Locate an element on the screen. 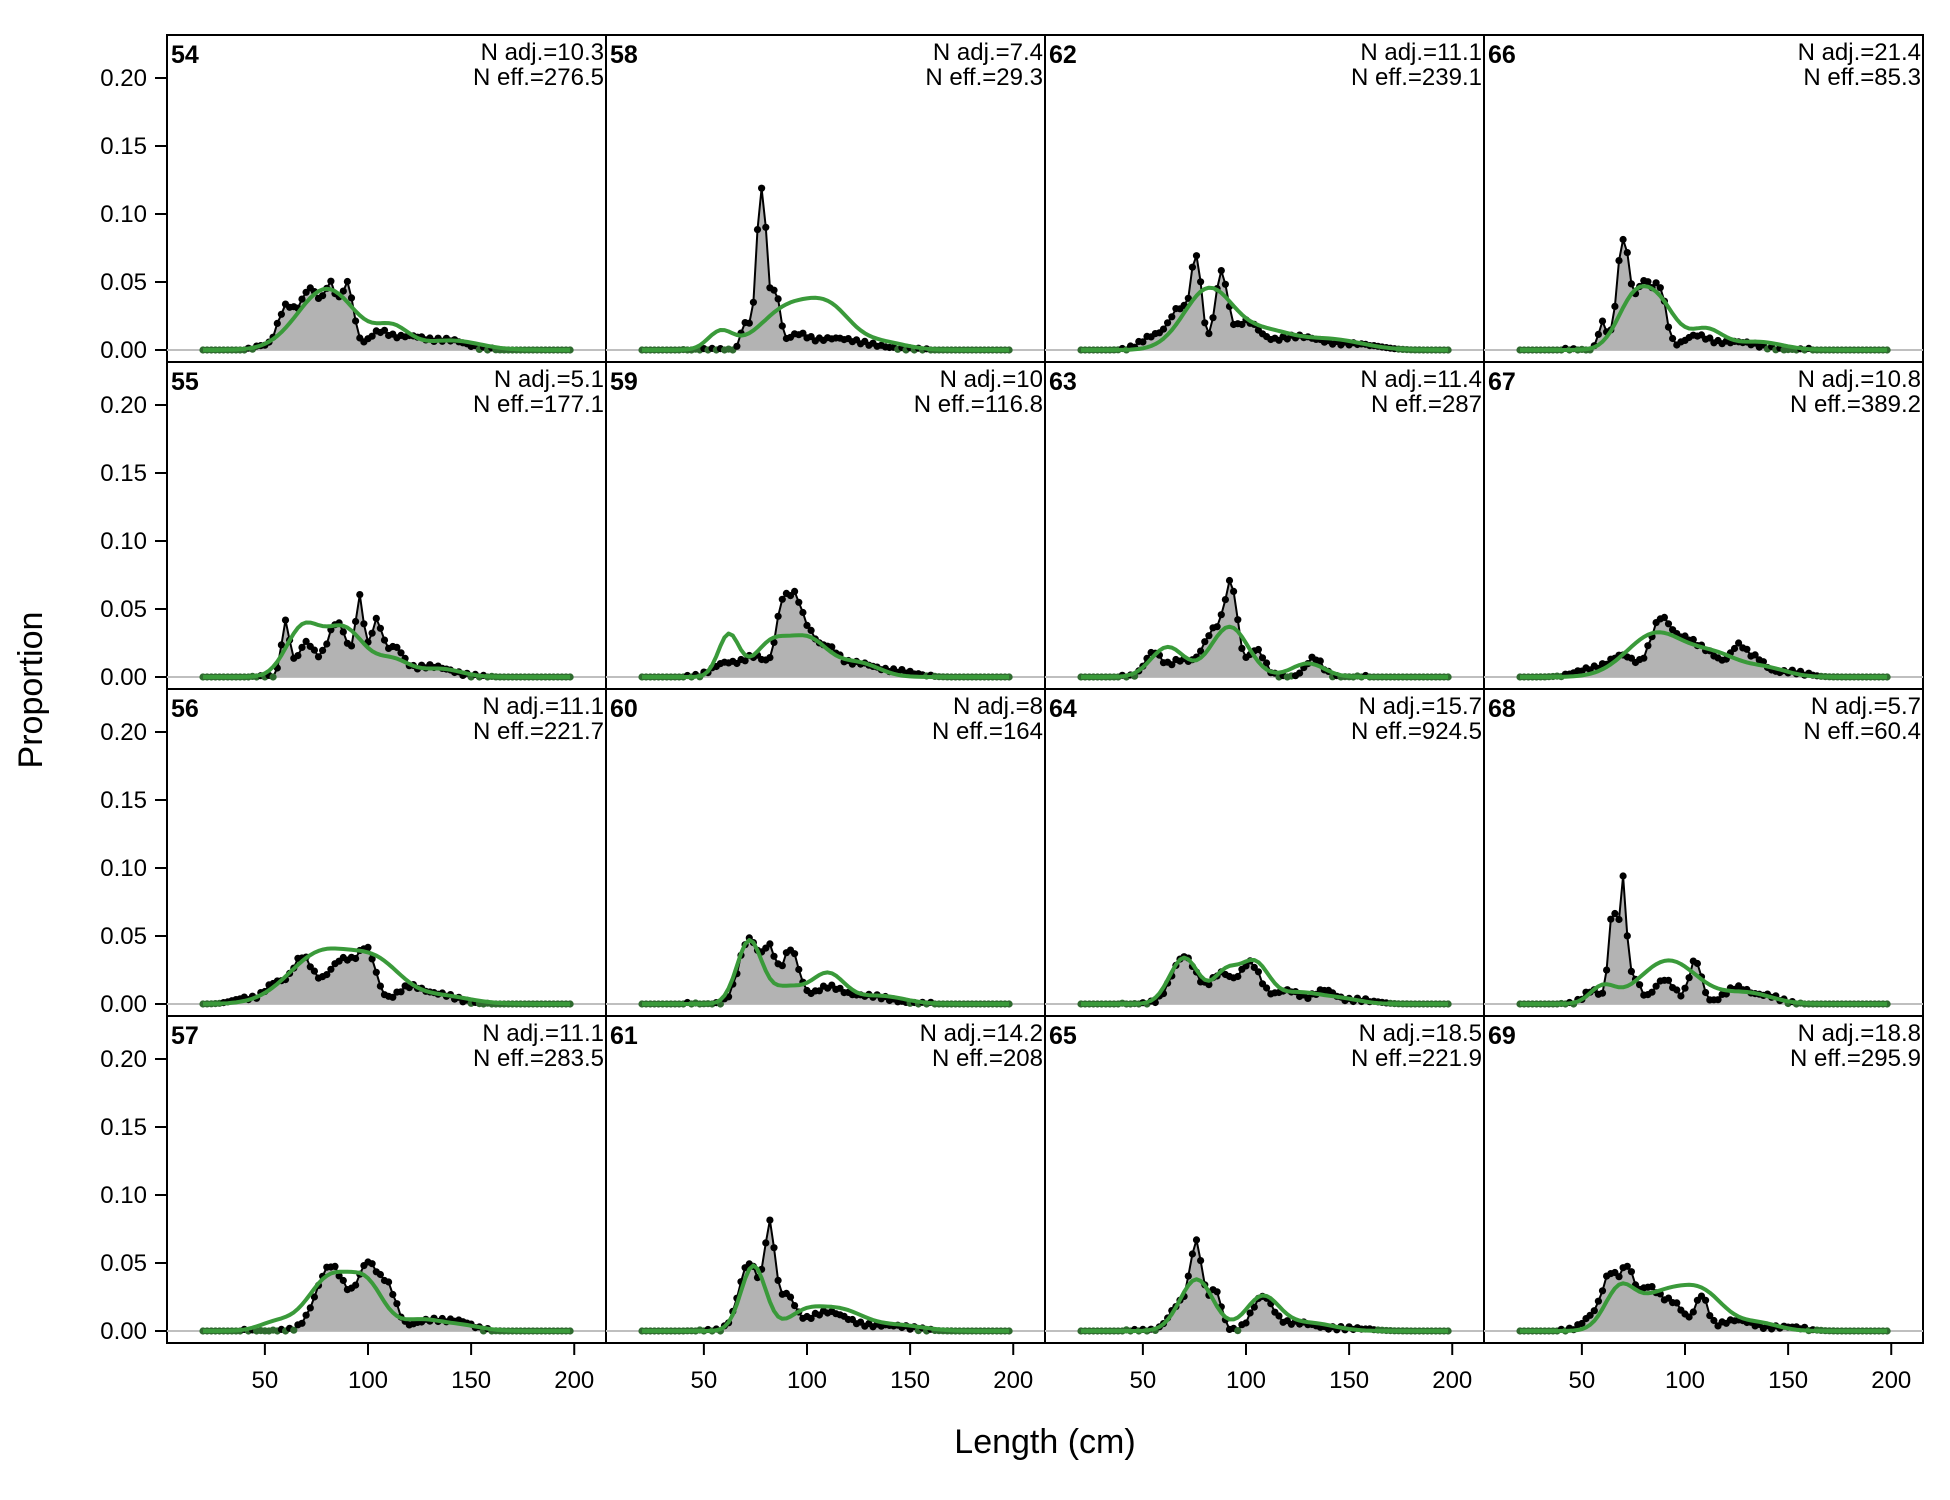  panel-year-label: 61 is located at coordinates (624, 1036).